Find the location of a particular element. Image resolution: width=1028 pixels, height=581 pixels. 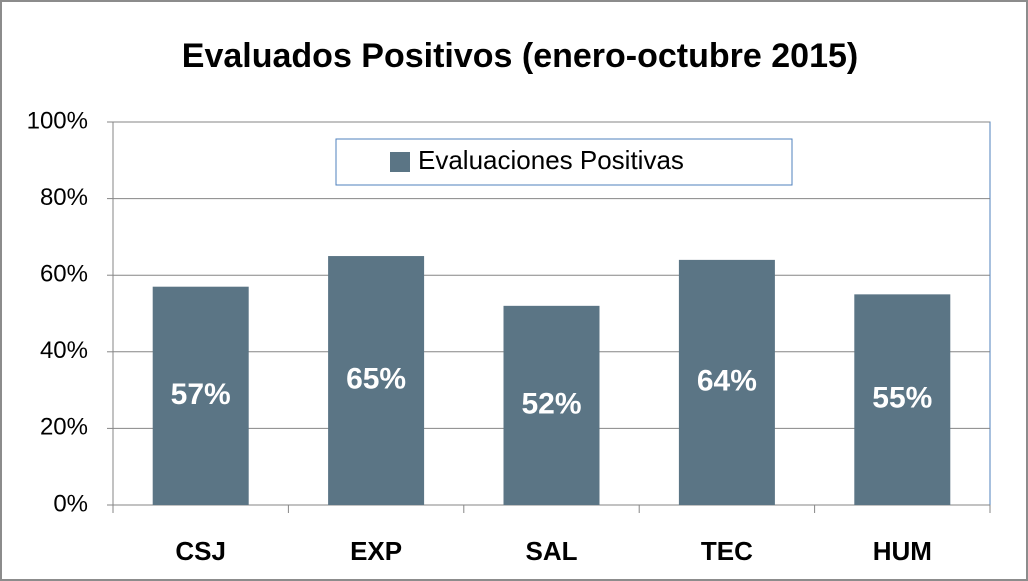

y-tick-label: 100% is located at coordinates (57, 120).